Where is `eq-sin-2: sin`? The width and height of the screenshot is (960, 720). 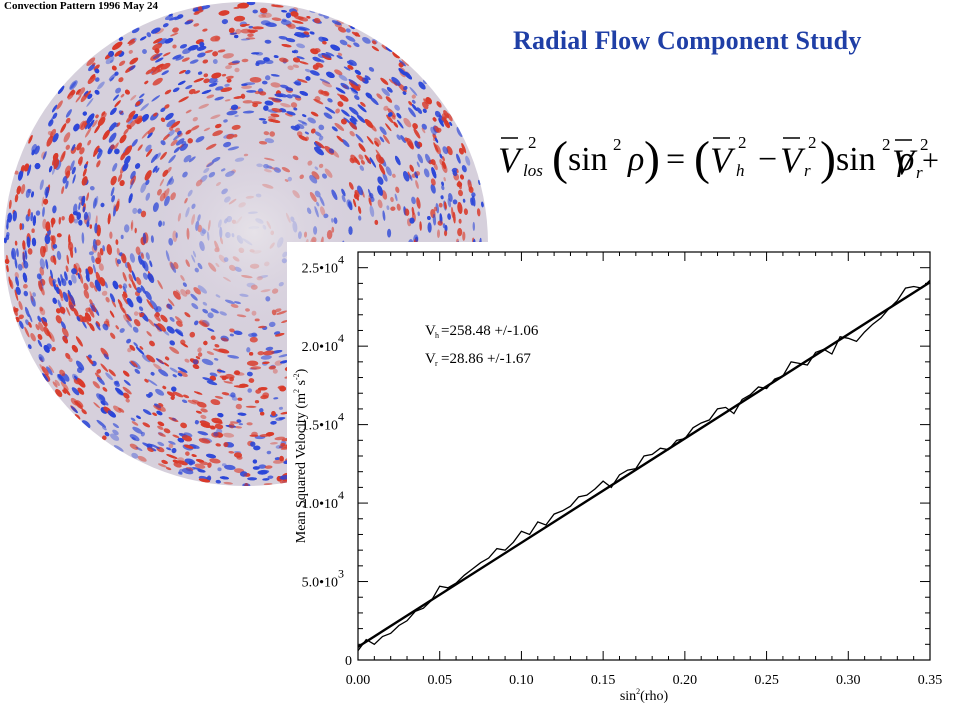
eq-sin-2: sin is located at coordinates (856, 159).